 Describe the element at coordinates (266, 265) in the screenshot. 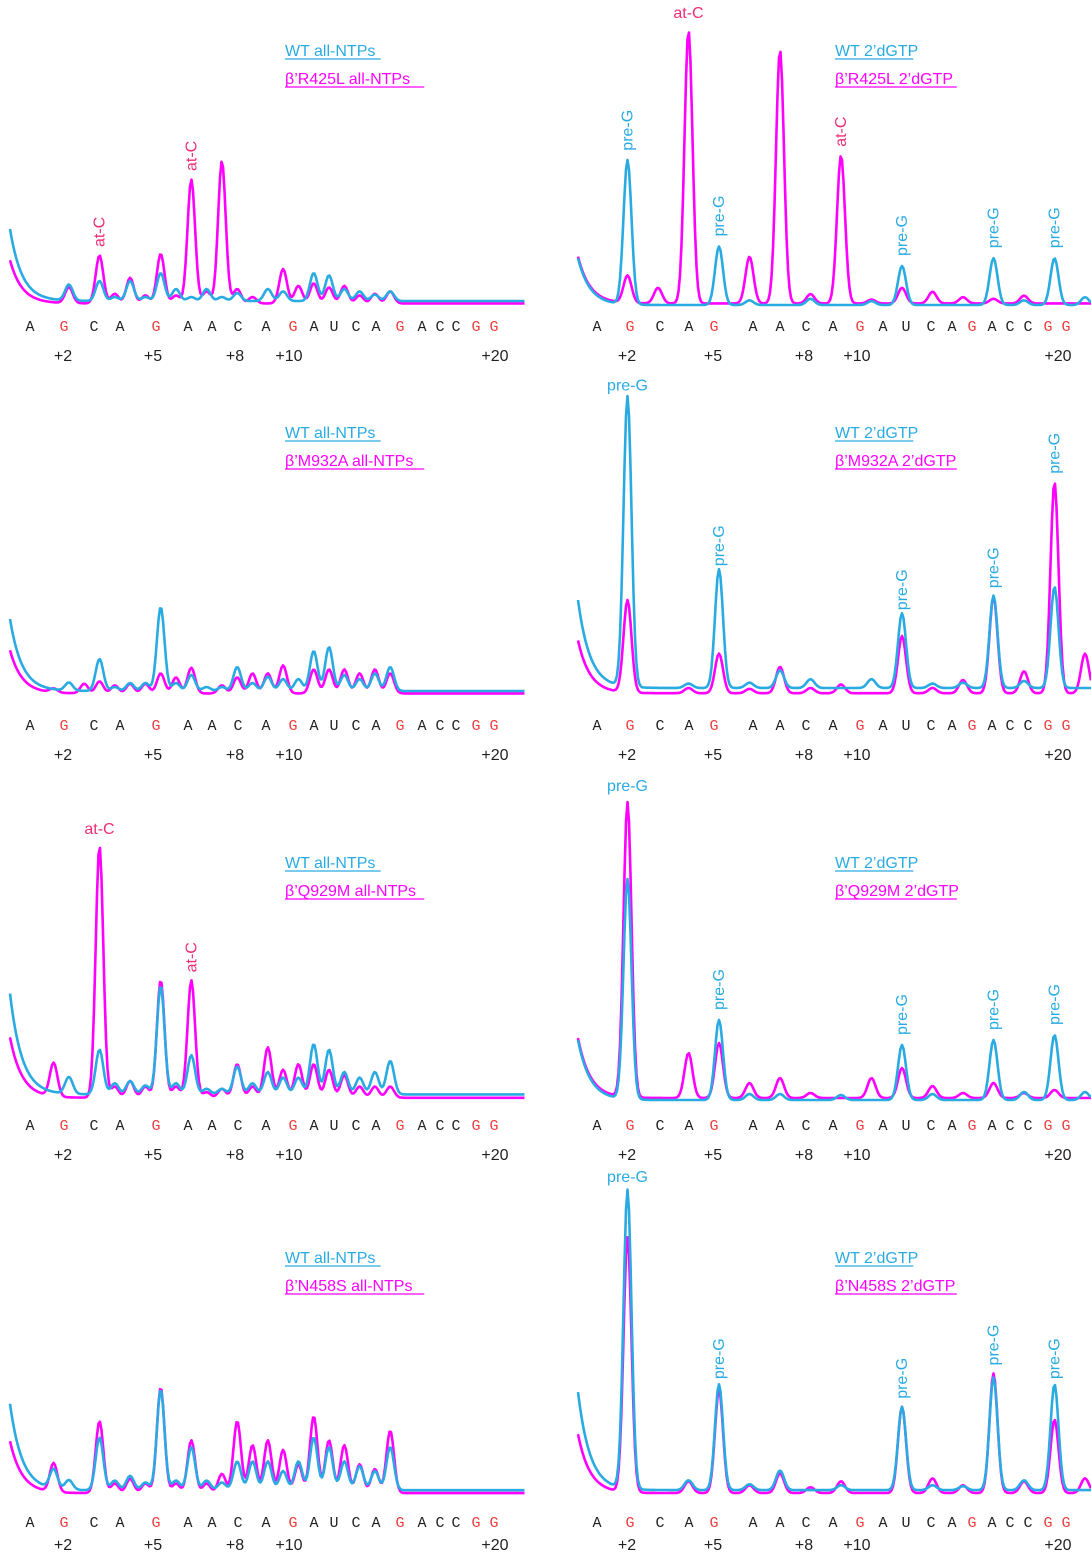

I see `wt-trace-row1-left` at that location.